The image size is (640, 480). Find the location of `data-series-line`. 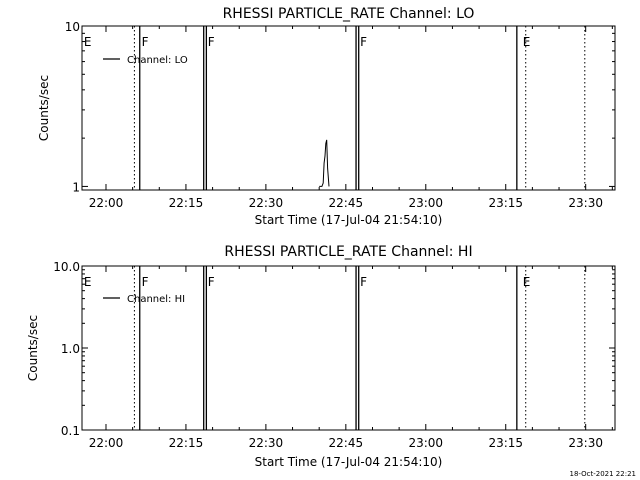

data-series-line is located at coordinates (324, 163).